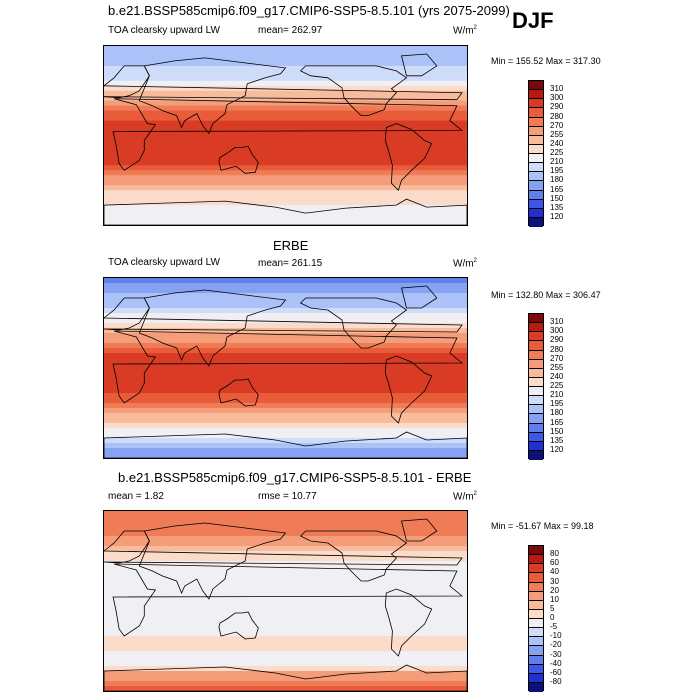 The height and width of the screenshot is (700, 700). Describe the element at coordinates (465, 264) in the screenshot. I see `panel2-units: W/m2` at that location.